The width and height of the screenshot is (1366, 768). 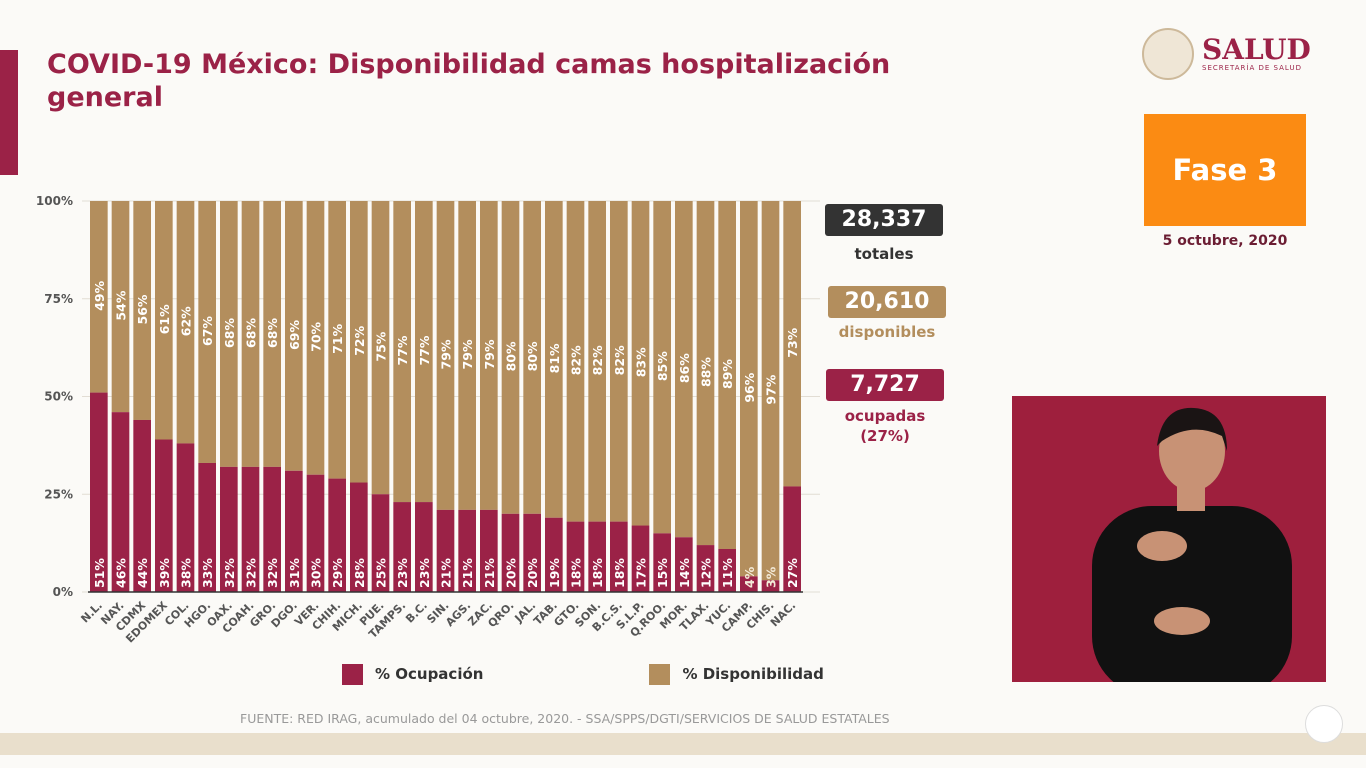 I want to click on occupation-label: 17%, so click(x=641, y=573).